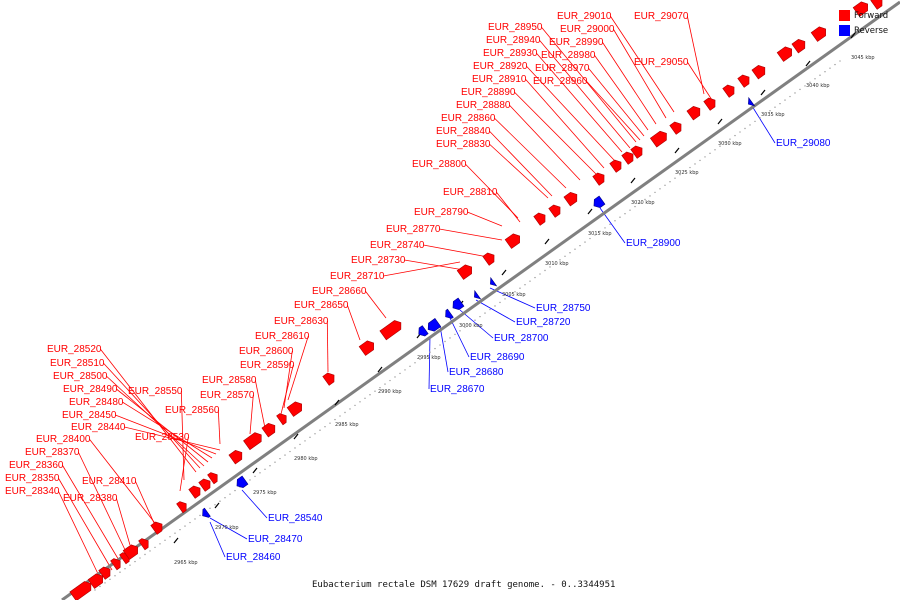  Describe the element at coordinates (661, 16) in the screenshot. I see `forward-gene-label: EUR_29070` at that location.